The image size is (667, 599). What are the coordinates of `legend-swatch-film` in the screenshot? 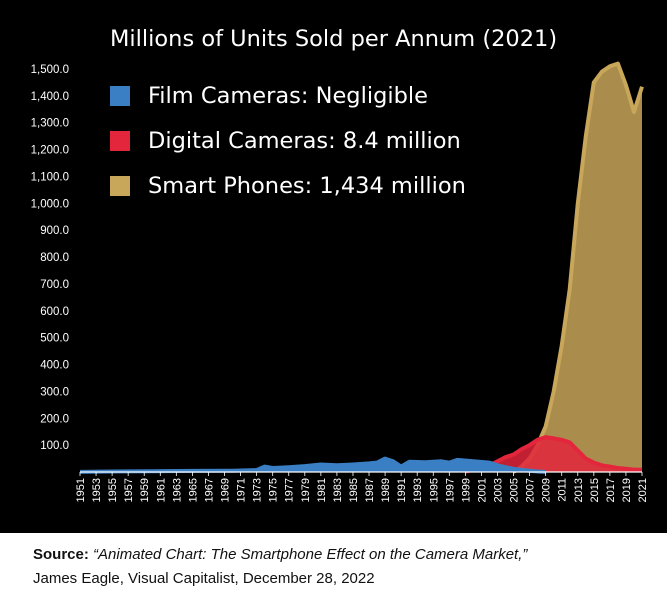 It's located at (120, 95).